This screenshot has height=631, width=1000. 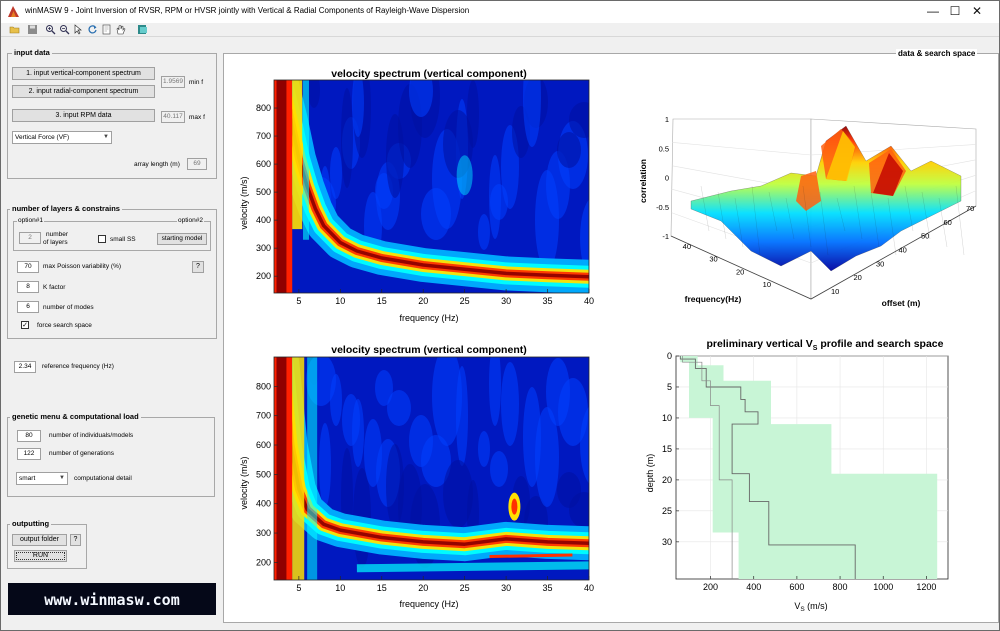 I want to click on x-tick-label: 70, so click(x=970, y=208).